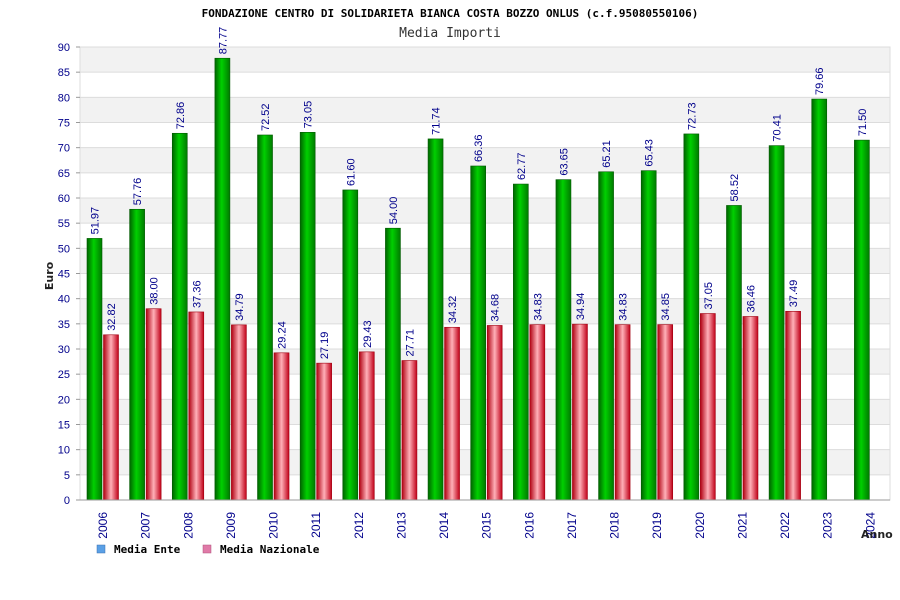  I want to click on value-label-media-nazionale-2021: 36.46, so click(751, 299).